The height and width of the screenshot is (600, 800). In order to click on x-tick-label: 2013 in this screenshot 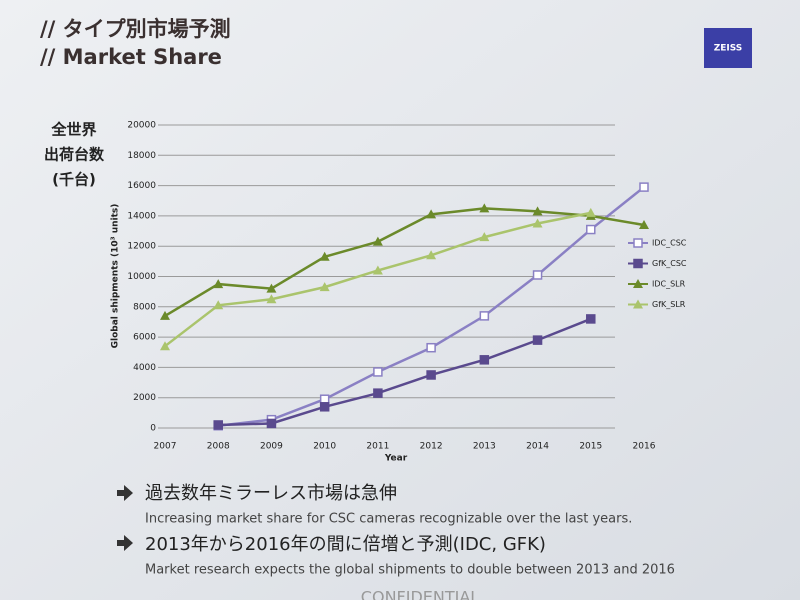, I will do `click(484, 447)`.